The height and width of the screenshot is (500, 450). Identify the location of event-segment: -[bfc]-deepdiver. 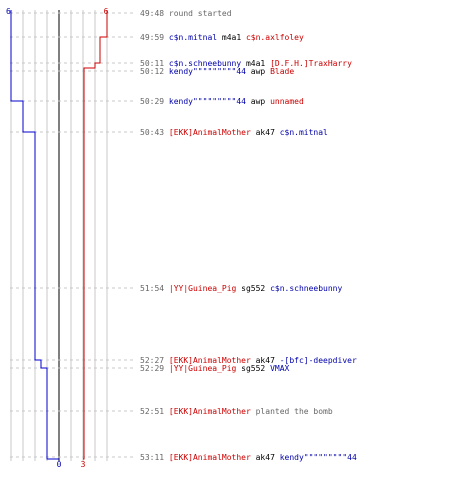
(318, 360).